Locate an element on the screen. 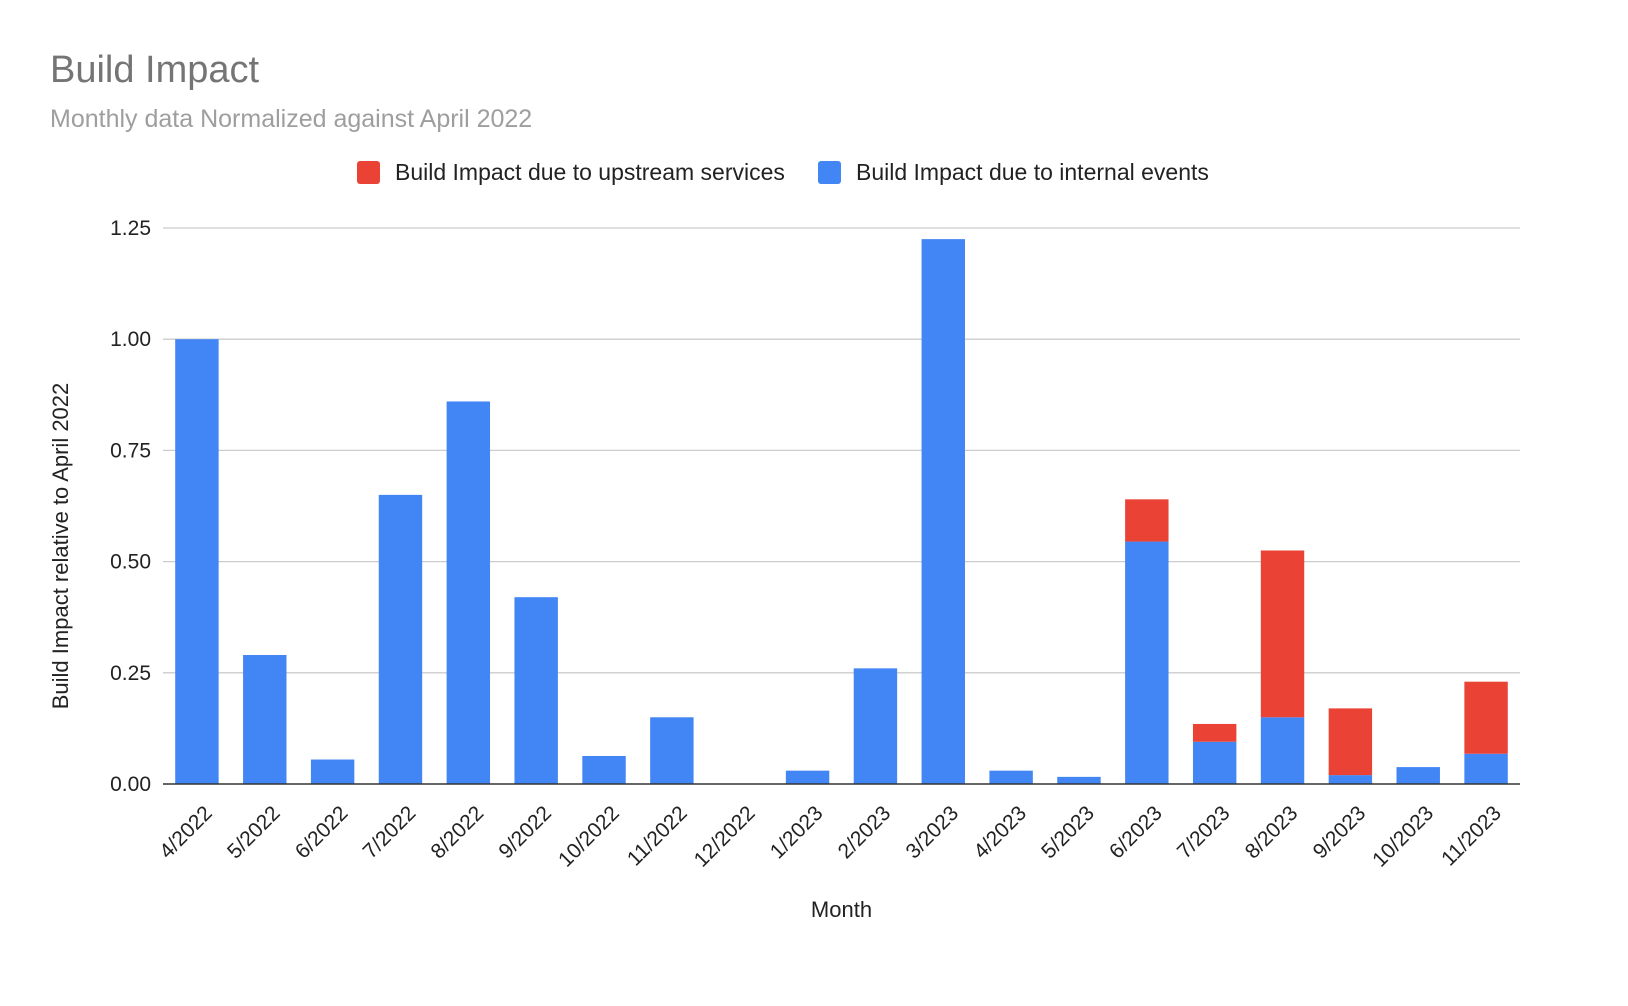 Image resolution: width=1628 pixels, height=1006 pixels. chart-title: Build Impact is located at coordinates (155, 70).